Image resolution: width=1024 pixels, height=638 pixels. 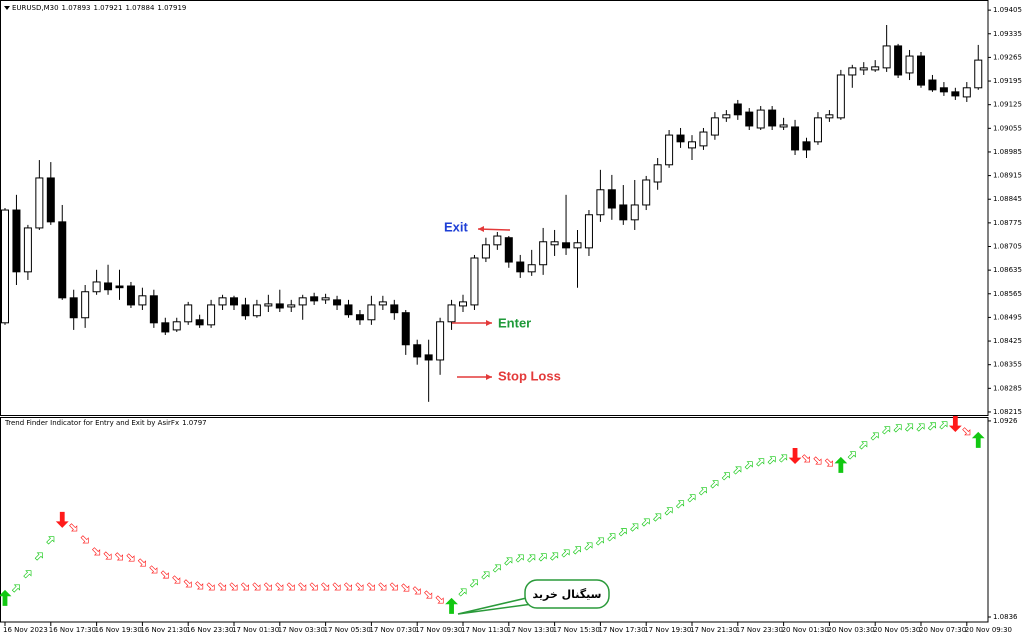 What do you see at coordinates (1007, 10) in the screenshot?
I see `y-tick-label: 1.09405` at bounding box center [1007, 10].